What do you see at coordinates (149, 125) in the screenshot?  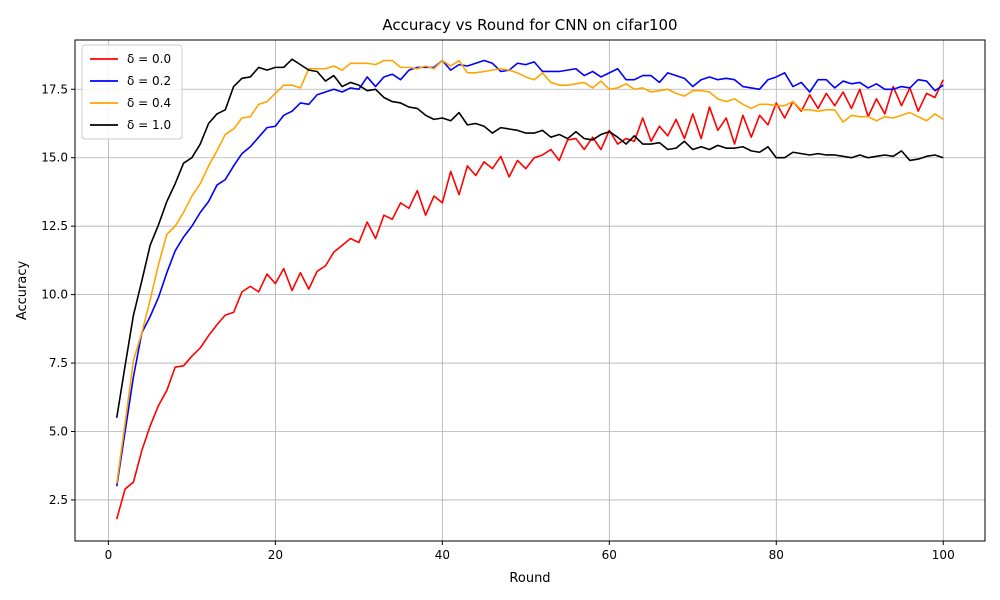 I see `legend-label: δ = 1.0` at bounding box center [149, 125].